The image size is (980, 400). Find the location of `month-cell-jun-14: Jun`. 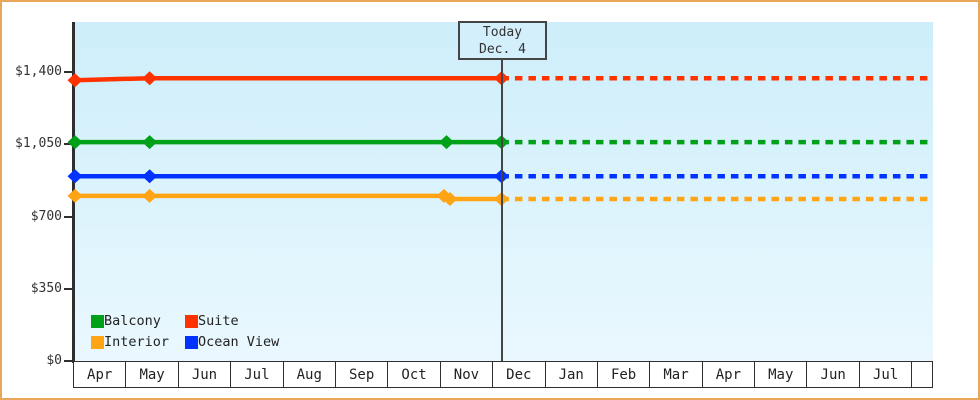

month-cell-jun-14: Jun is located at coordinates (833, 374).